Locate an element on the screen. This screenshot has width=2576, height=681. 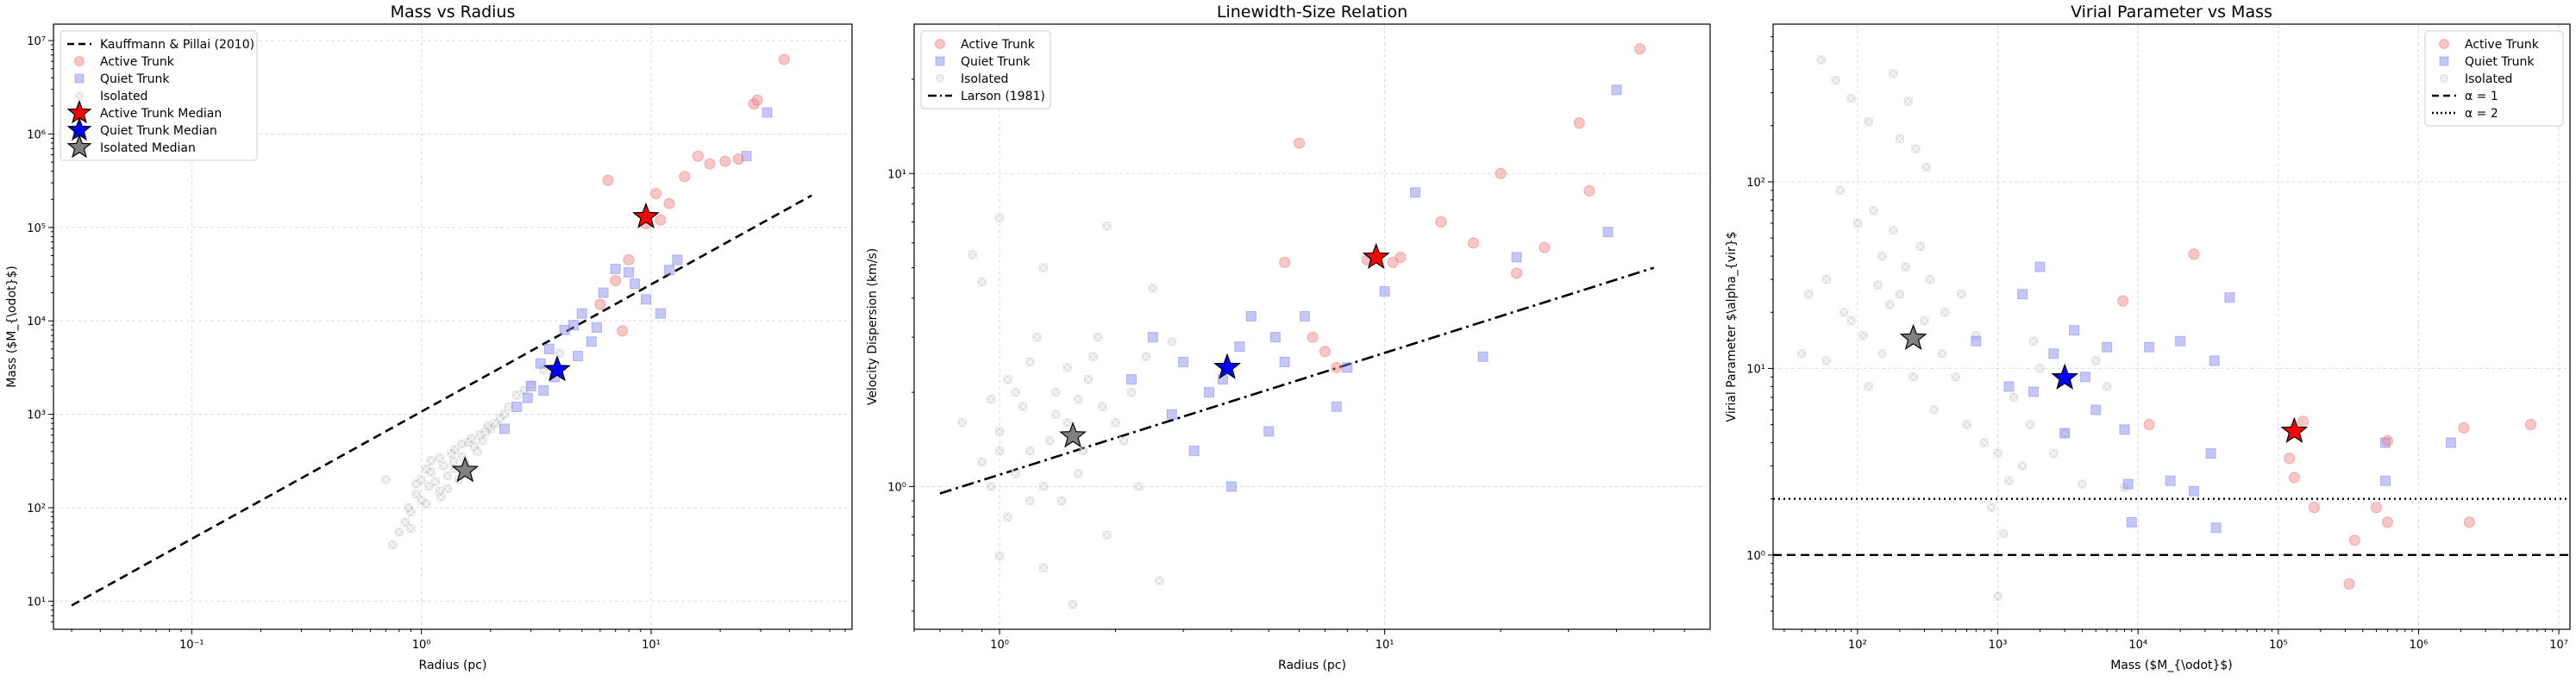
legend-label: Isolated is located at coordinates (123, 96).